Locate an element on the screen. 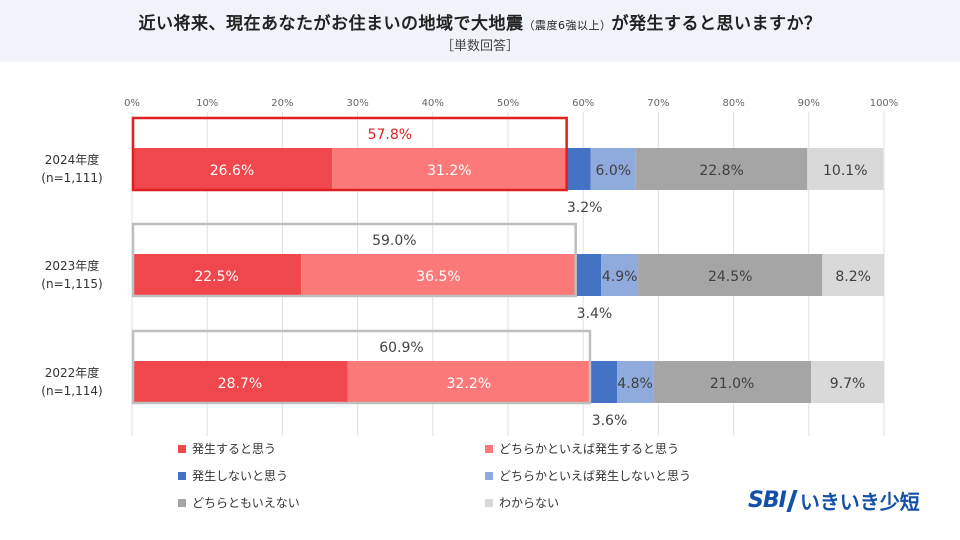 The image size is (960, 540). logo-name: いきいき少短 is located at coordinates (859, 502).